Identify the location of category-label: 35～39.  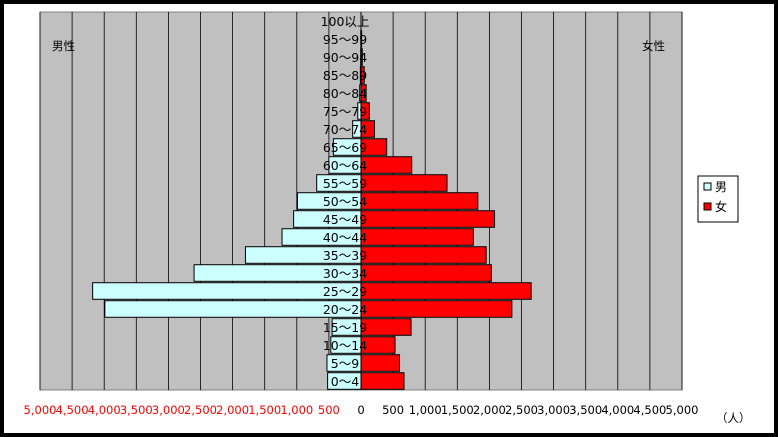
(345, 255).